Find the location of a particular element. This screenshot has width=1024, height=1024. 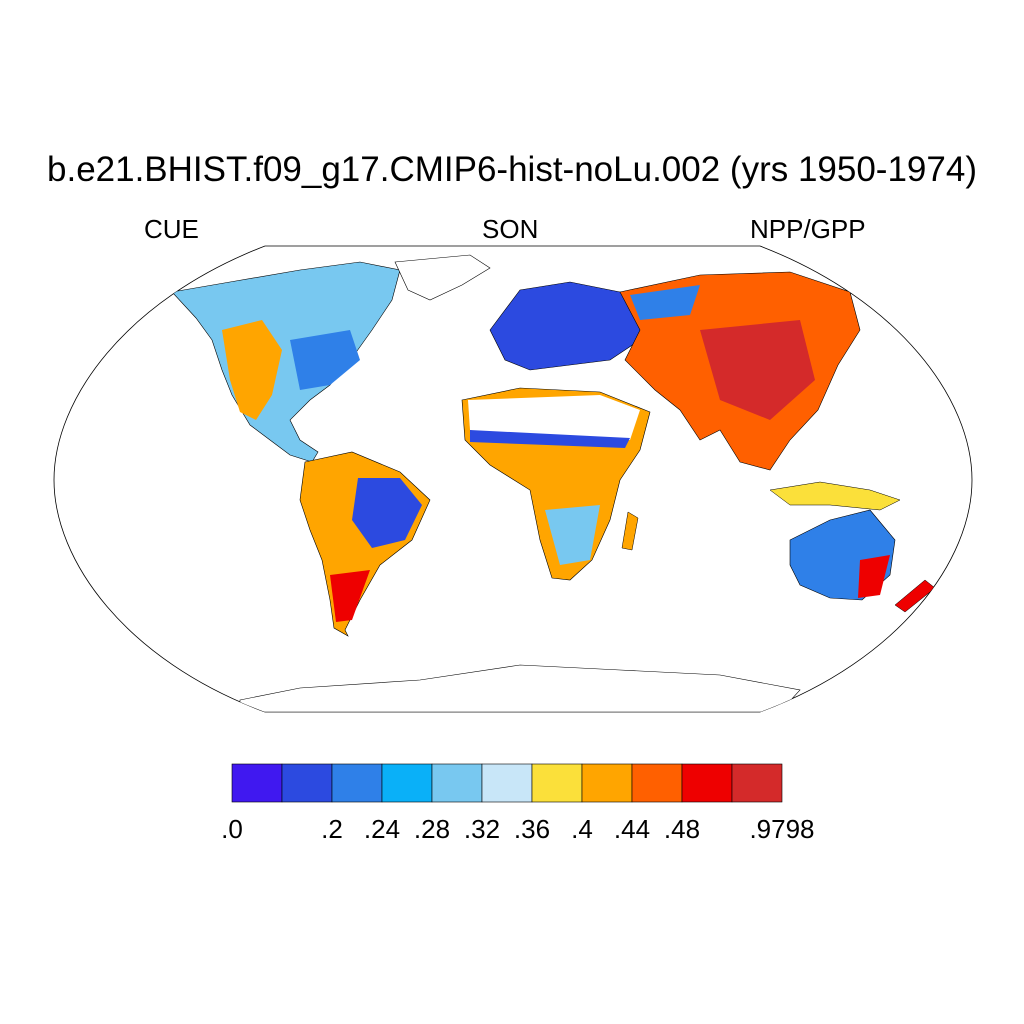

colorbar-label-6: .36 is located at coordinates (532, 829).